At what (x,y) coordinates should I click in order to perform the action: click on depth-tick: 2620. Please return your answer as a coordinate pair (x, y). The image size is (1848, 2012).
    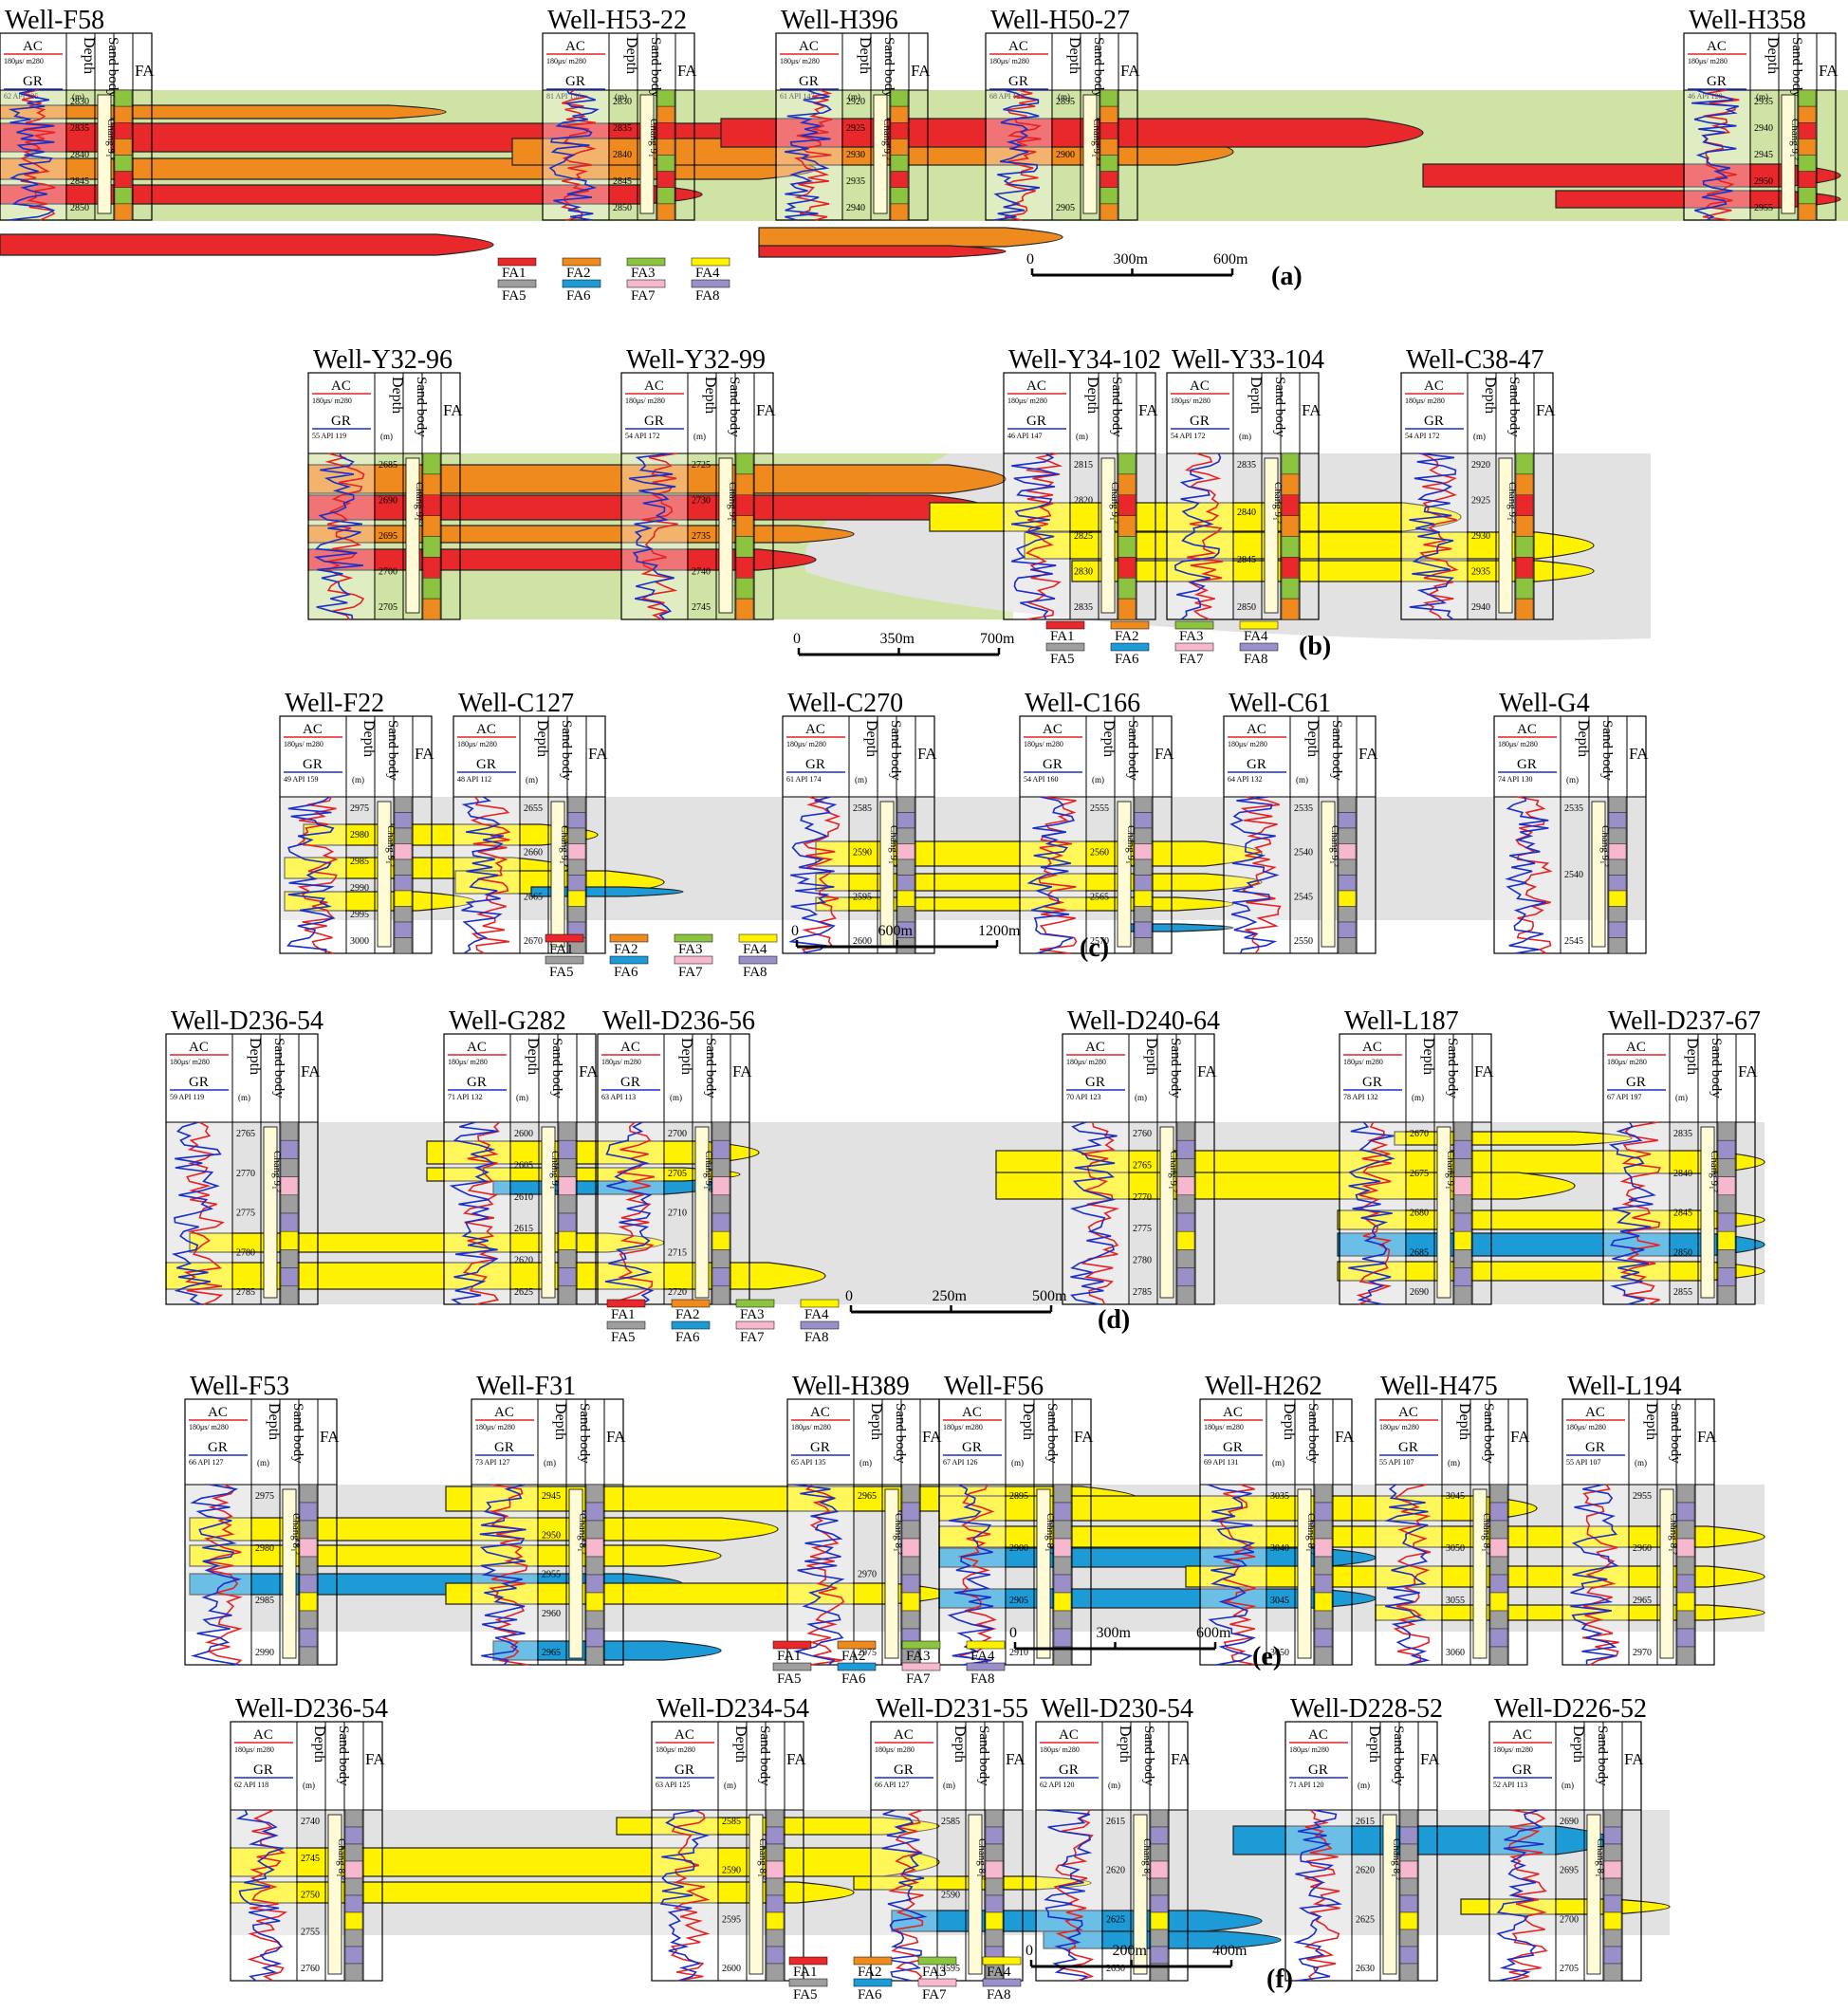
    Looking at the image, I should click on (1365, 1871).